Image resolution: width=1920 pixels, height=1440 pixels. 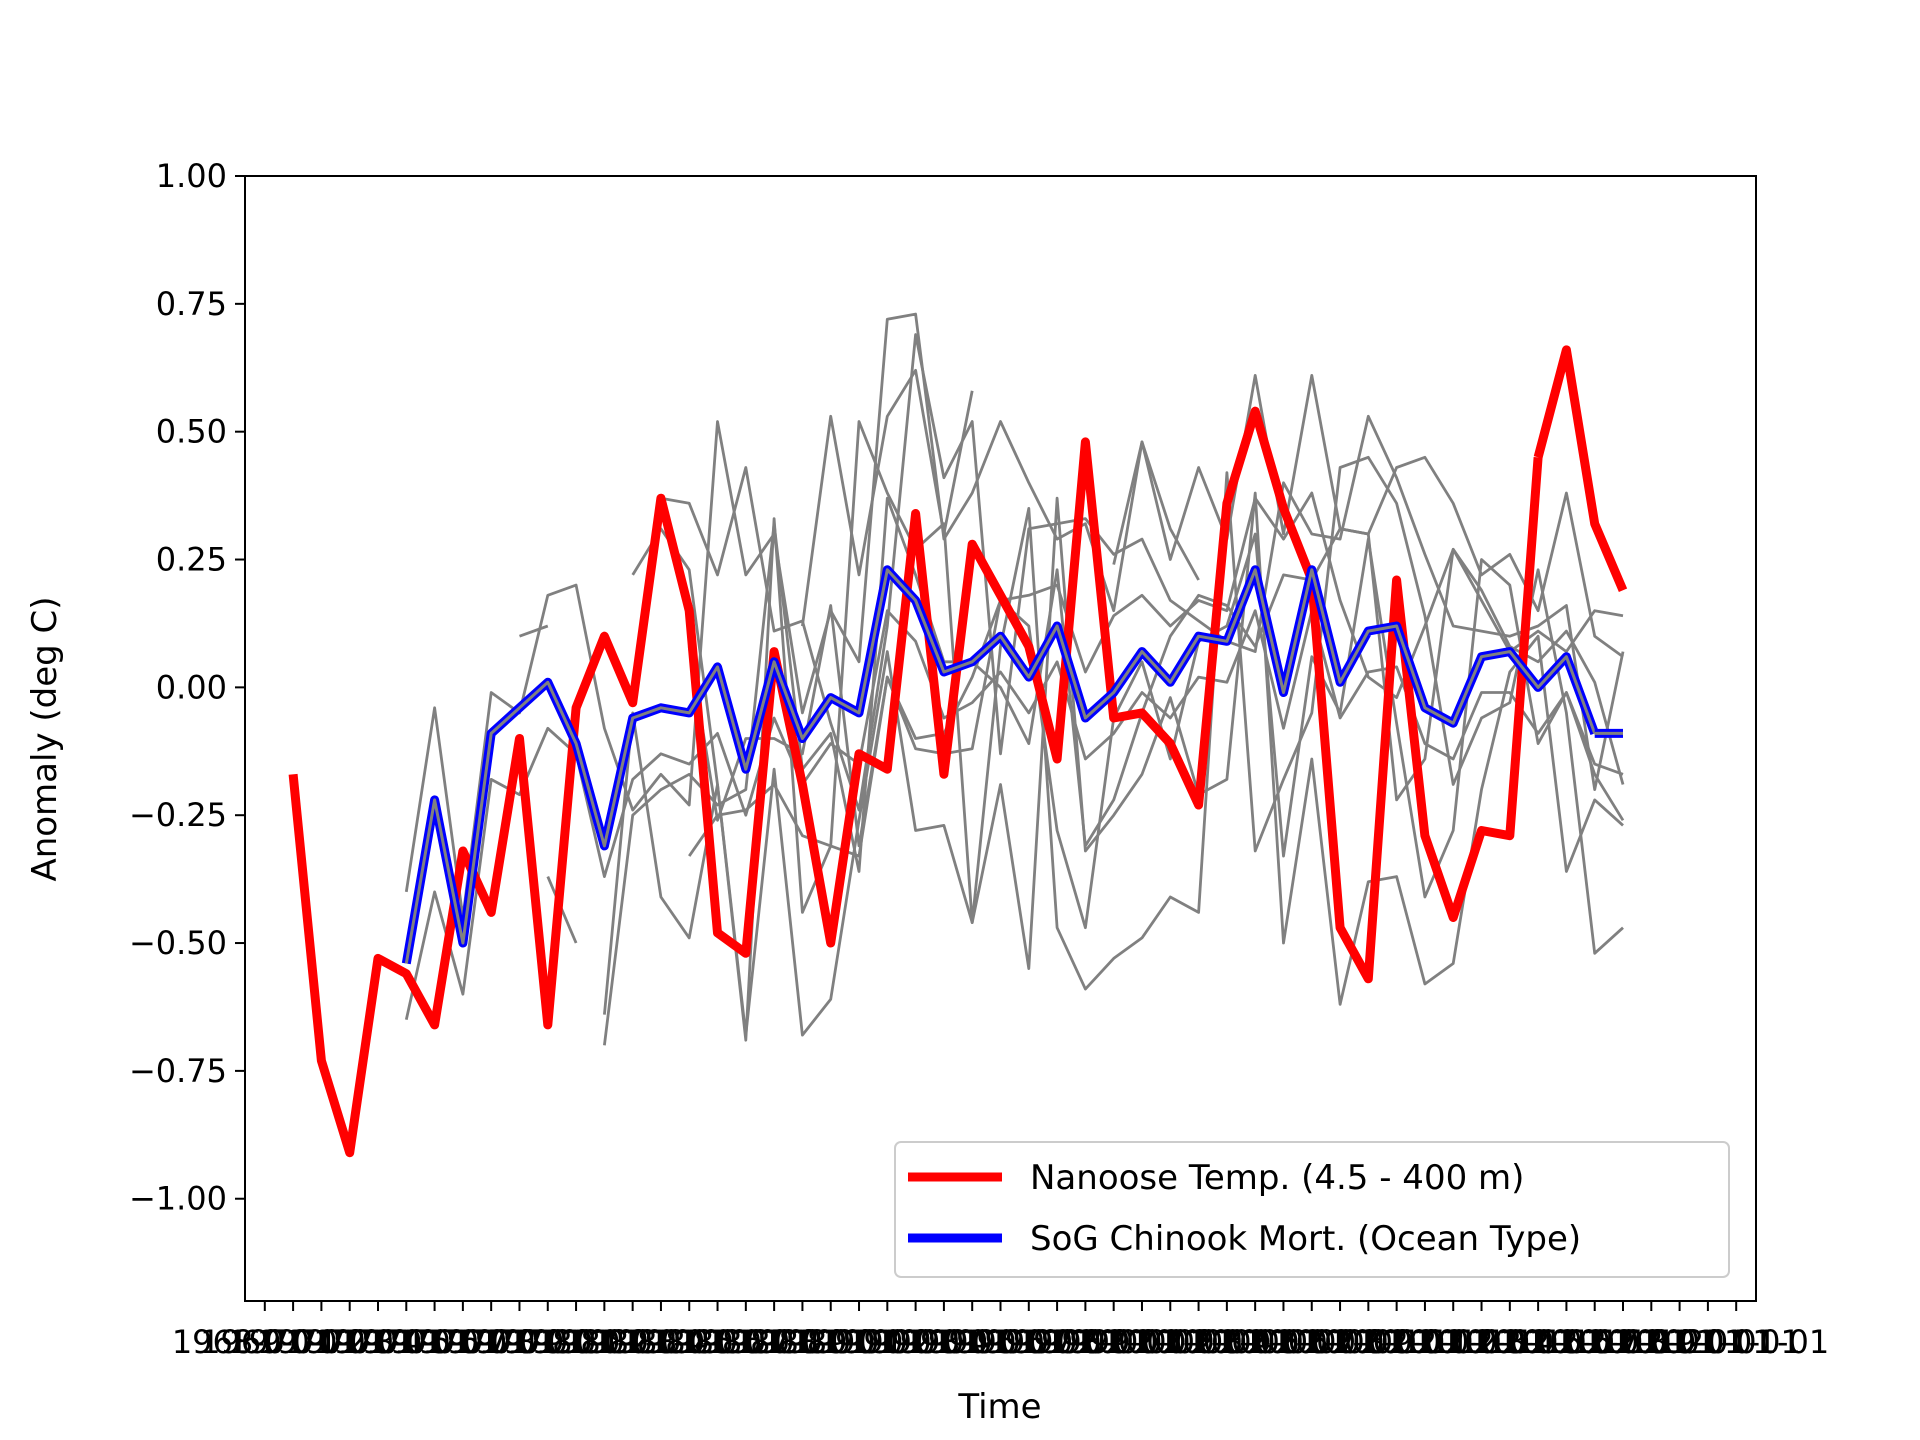 What do you see at coordinates (1595, 1342) in the screenshot?
I see `x-tick-label: 2015-01-01` at bounding box center [1595, 1342].